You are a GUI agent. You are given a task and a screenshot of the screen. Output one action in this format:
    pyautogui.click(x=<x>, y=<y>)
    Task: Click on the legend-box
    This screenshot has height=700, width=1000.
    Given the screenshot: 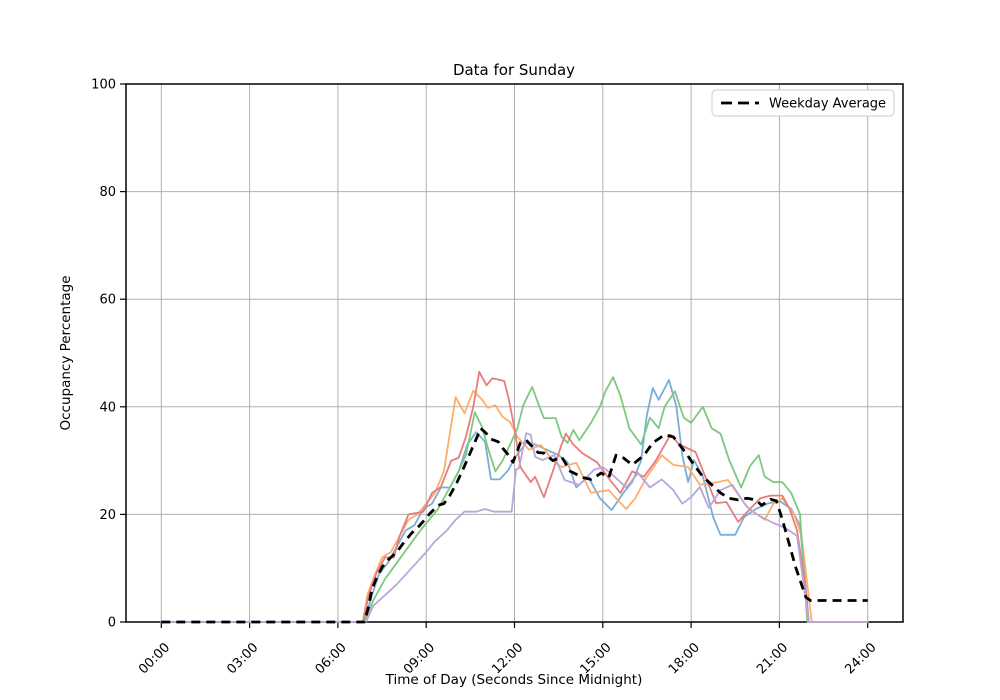 What is the action you would take?
    pyautogui.click(x=803, y=103)
    